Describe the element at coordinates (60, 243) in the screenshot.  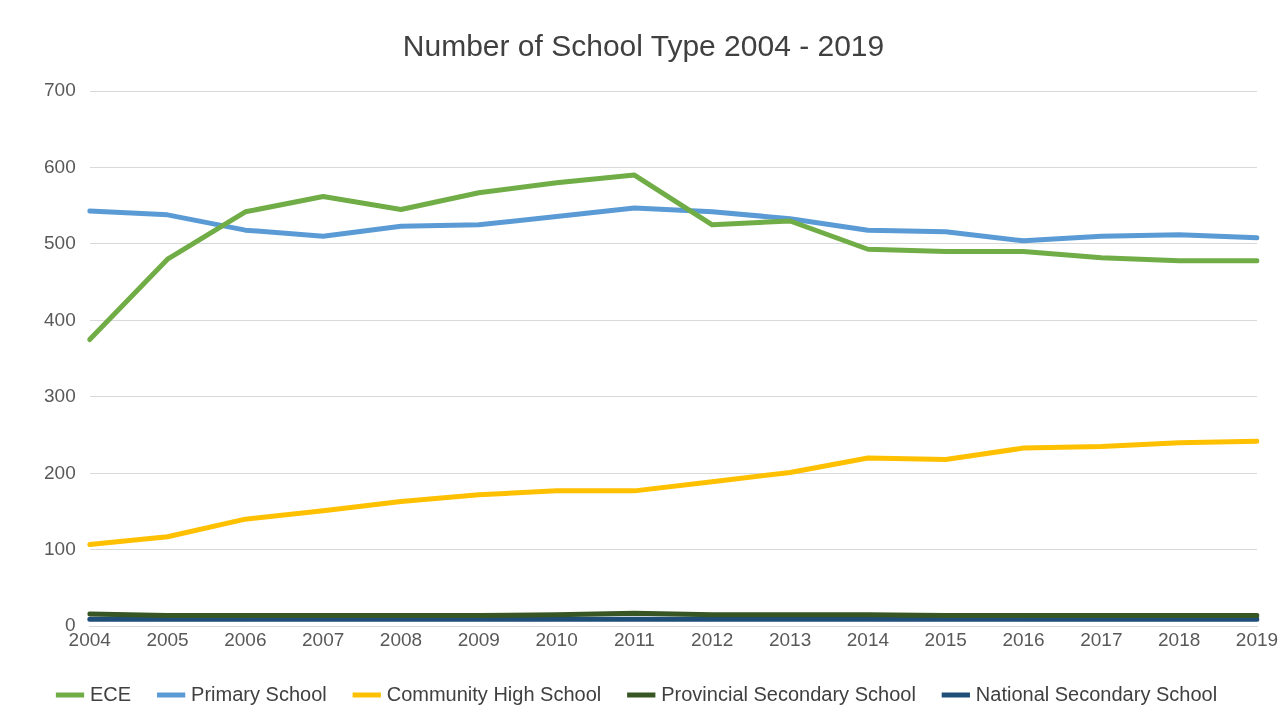
I see `y-tick-label: 500` at that location.